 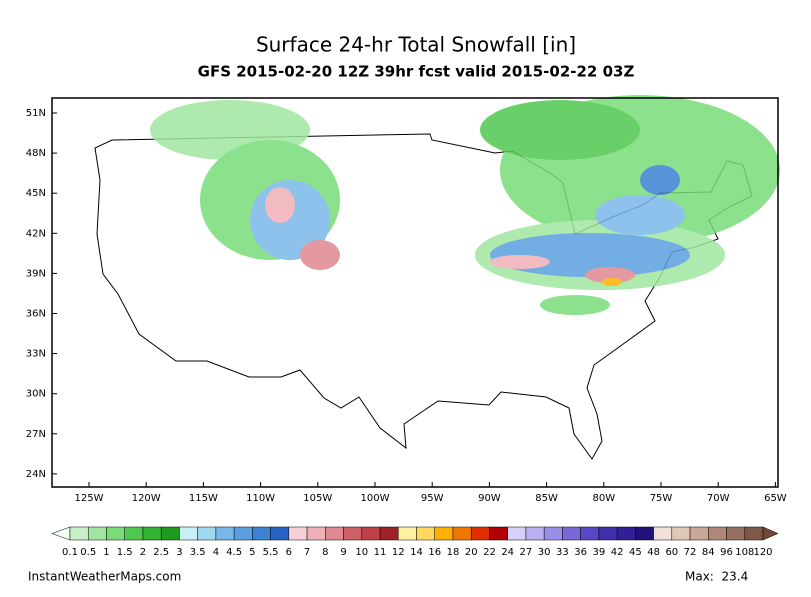 I want to click on colorbar-label: 1.5, so click(x=125, y=552).